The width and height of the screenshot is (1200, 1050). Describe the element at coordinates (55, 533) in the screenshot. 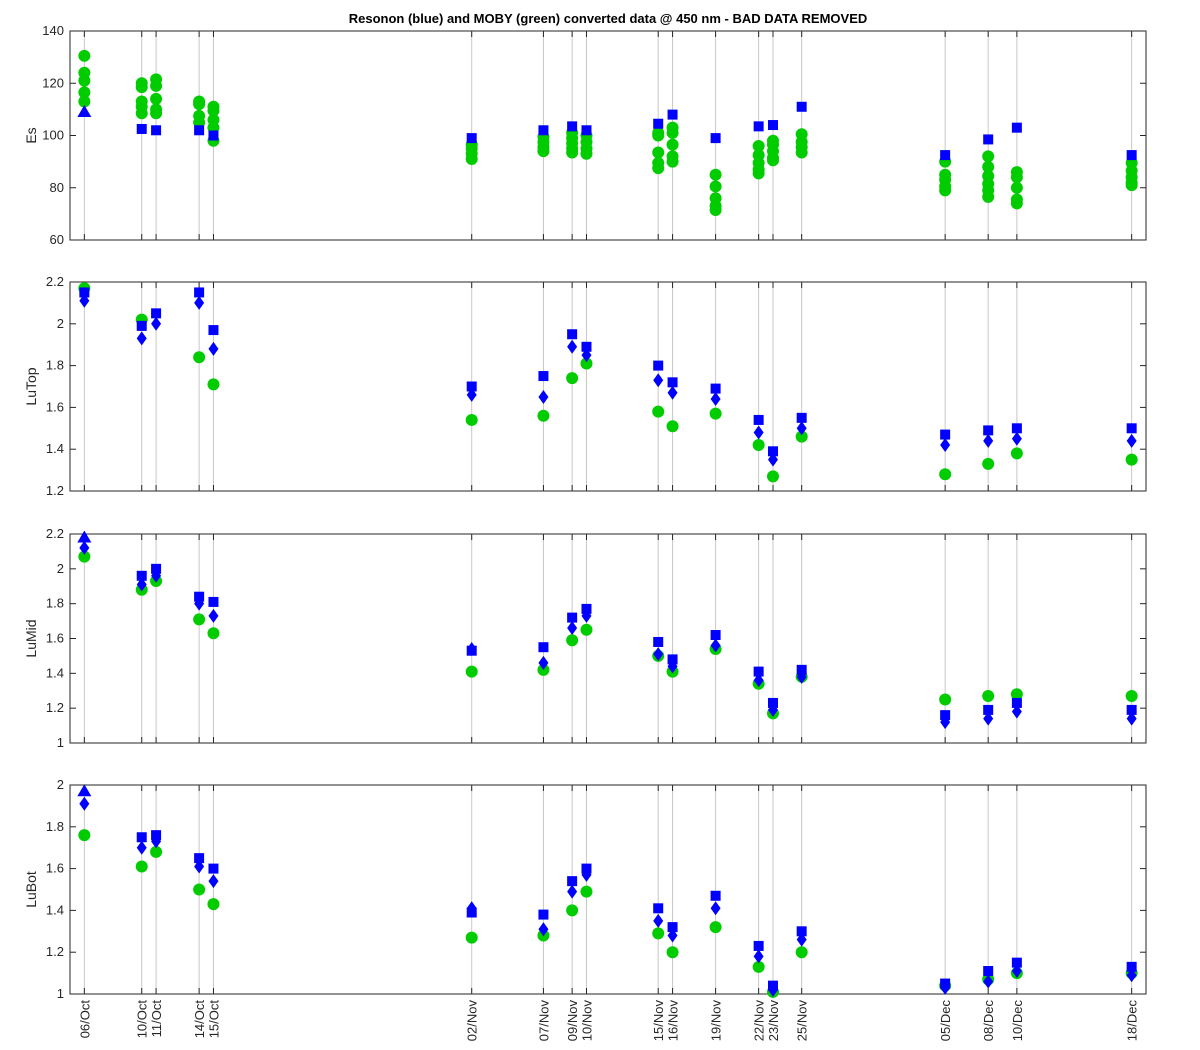

I see `y-tick-label: 2.2` at that location.